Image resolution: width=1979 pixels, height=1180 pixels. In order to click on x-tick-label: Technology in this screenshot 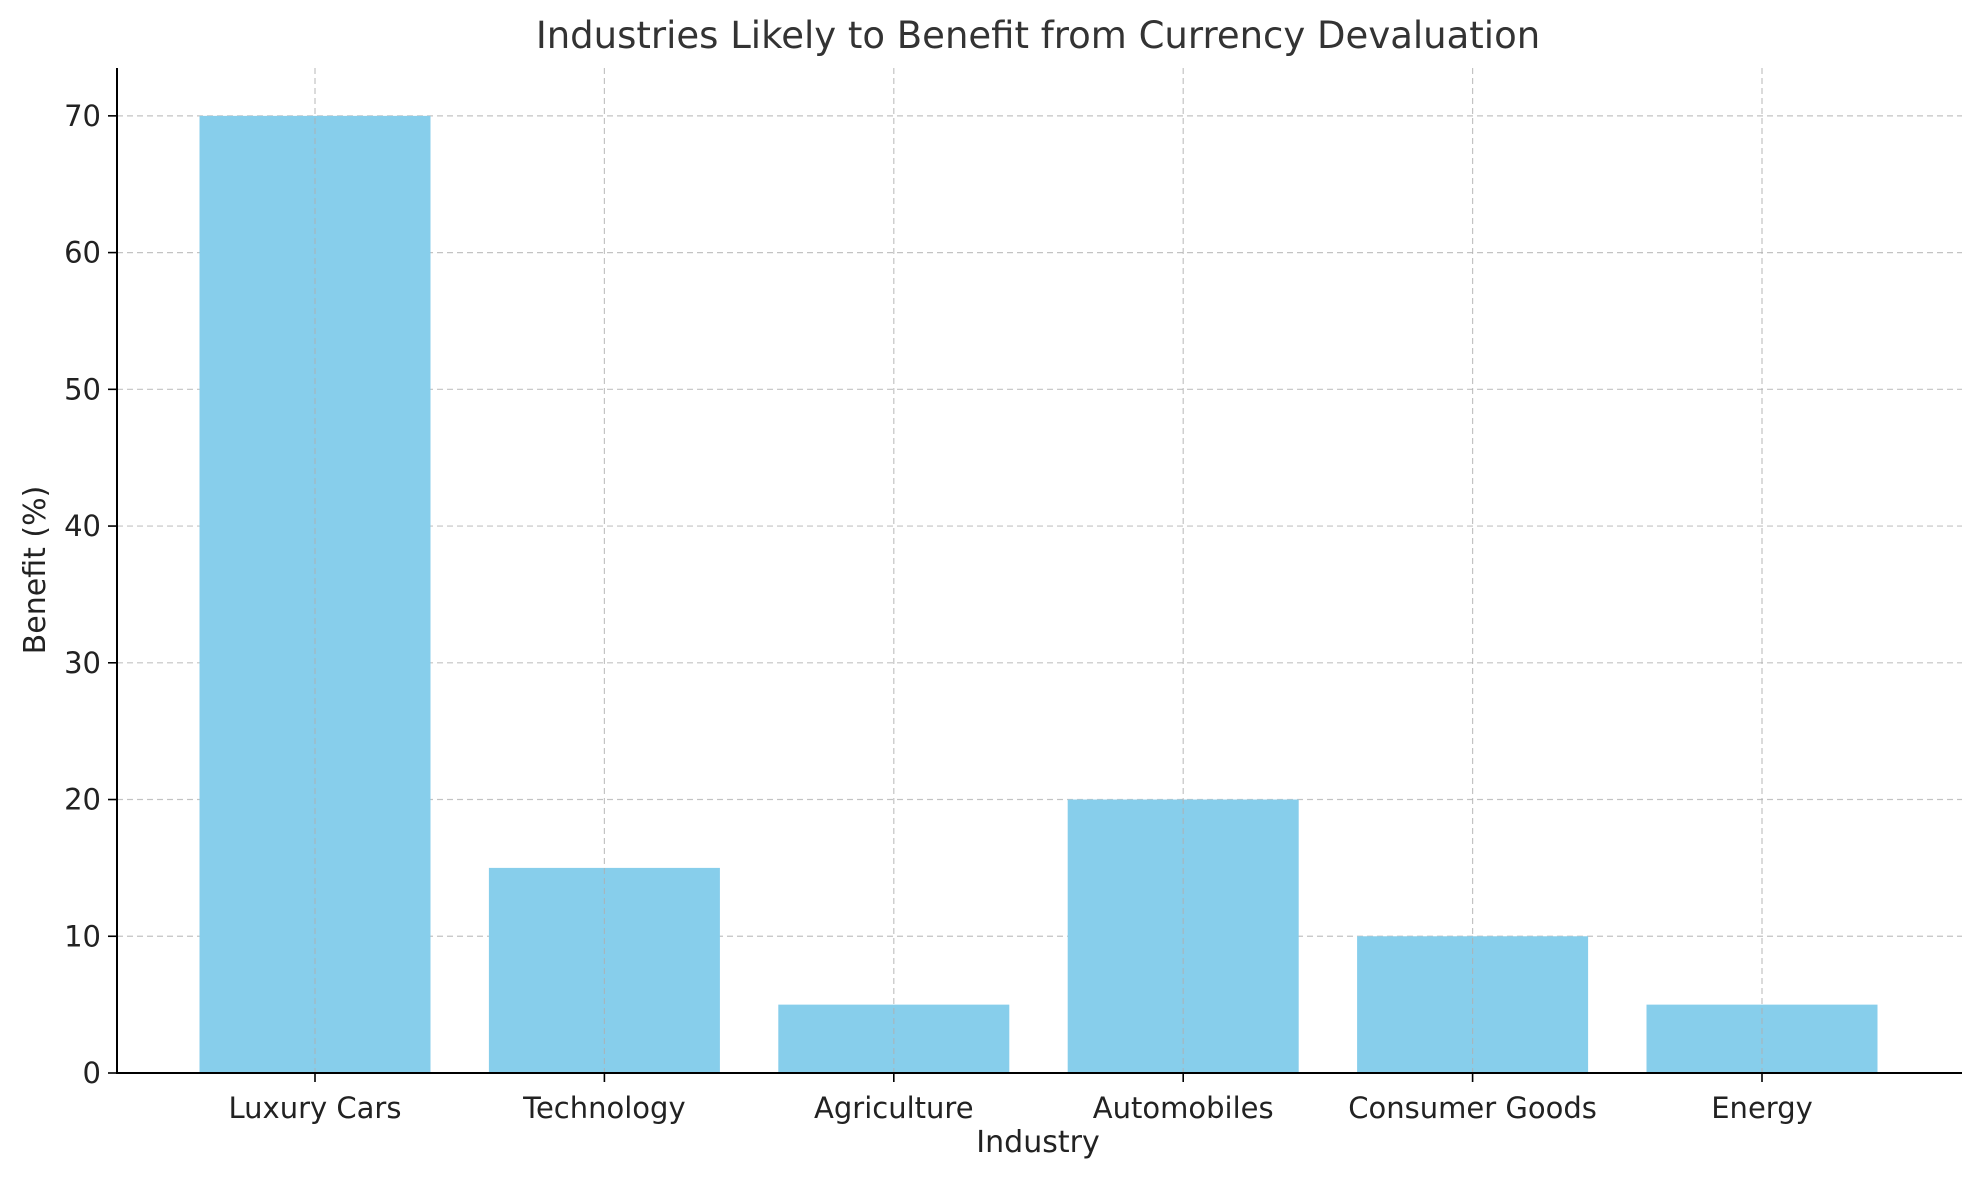, I will do `click(603, 1108)`.